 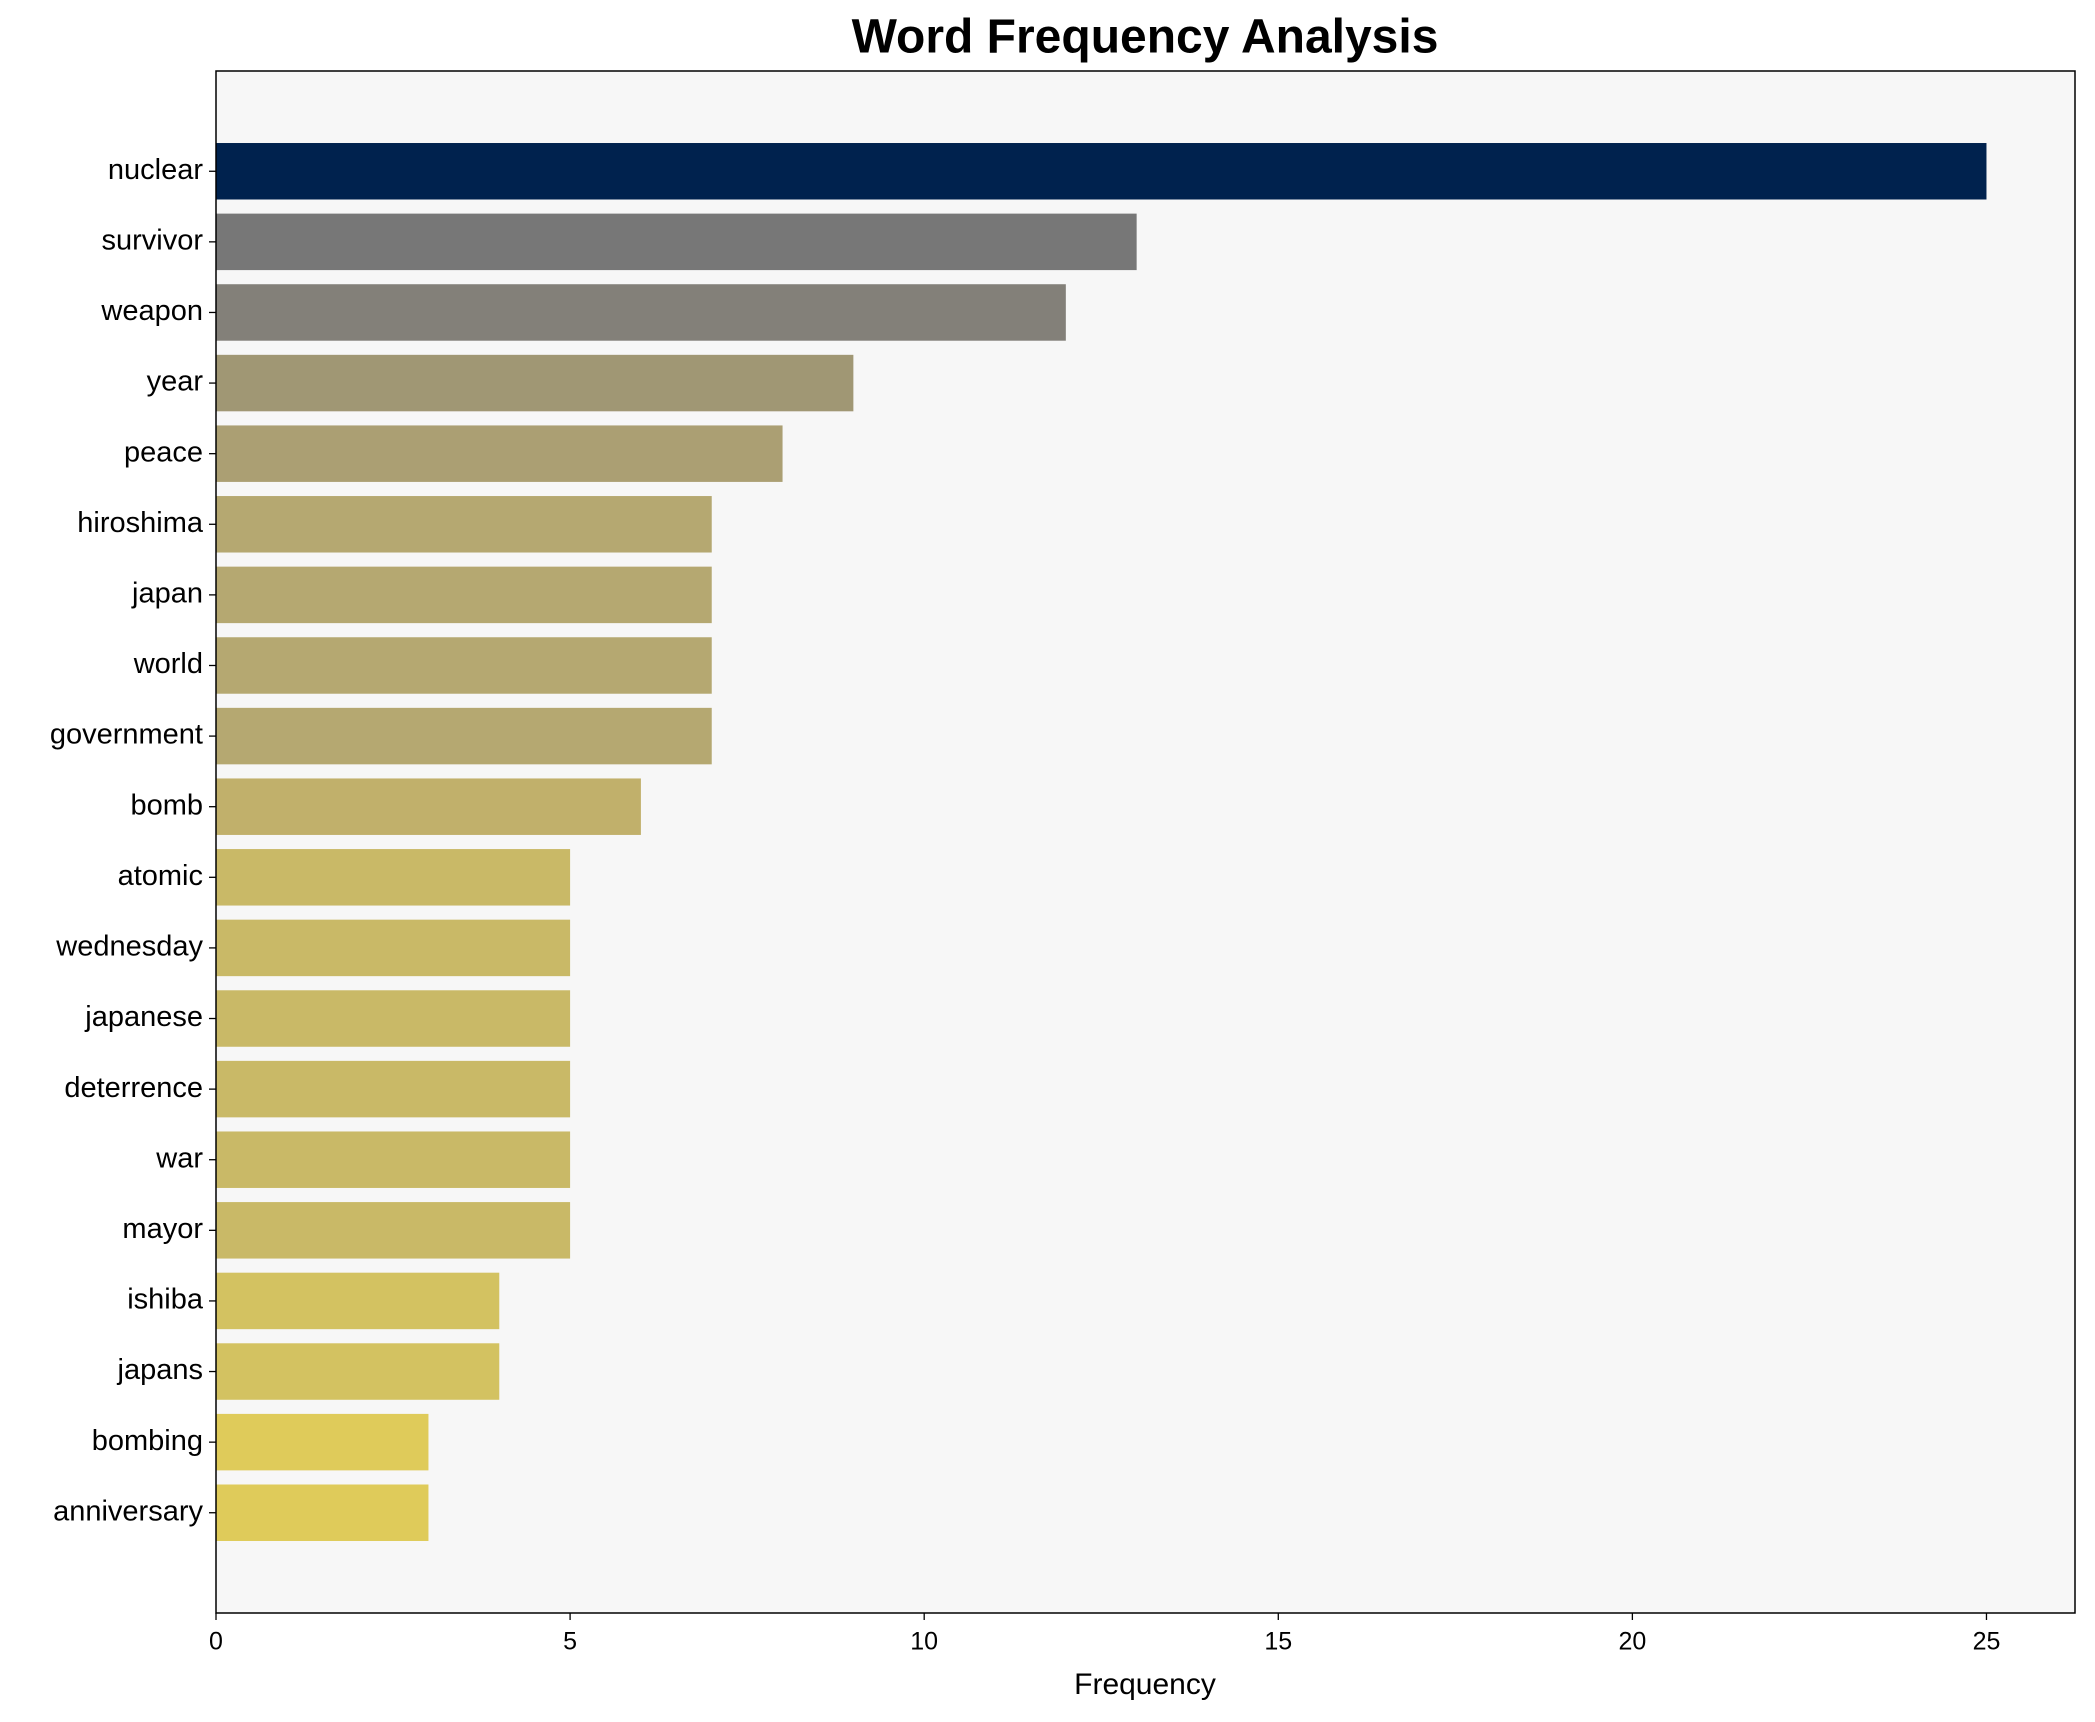 What do you see at coordinates (175, 382) in the screenshot?
I see `y-tick-label: year` at bounding box center [175, 382].